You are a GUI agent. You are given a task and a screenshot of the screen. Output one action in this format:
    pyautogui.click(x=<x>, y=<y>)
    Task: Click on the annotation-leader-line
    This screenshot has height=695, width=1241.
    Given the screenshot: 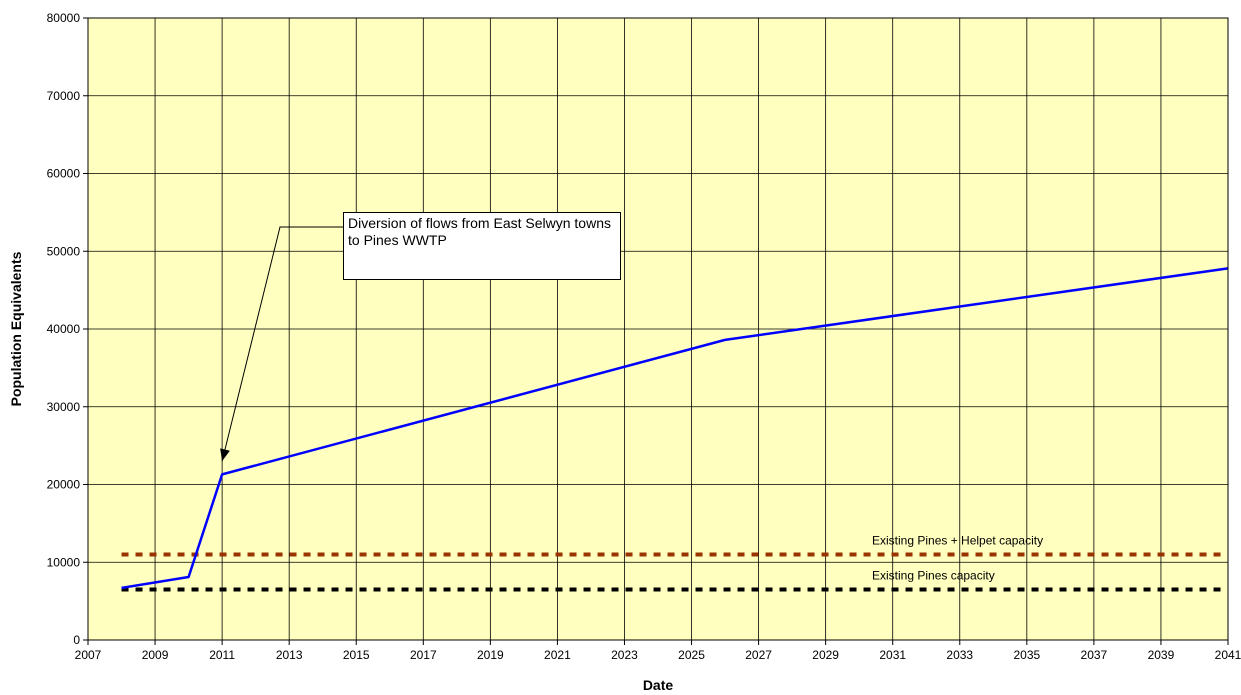 What is the action you would take?
    pyautogui.click(x=282, y=344)
    